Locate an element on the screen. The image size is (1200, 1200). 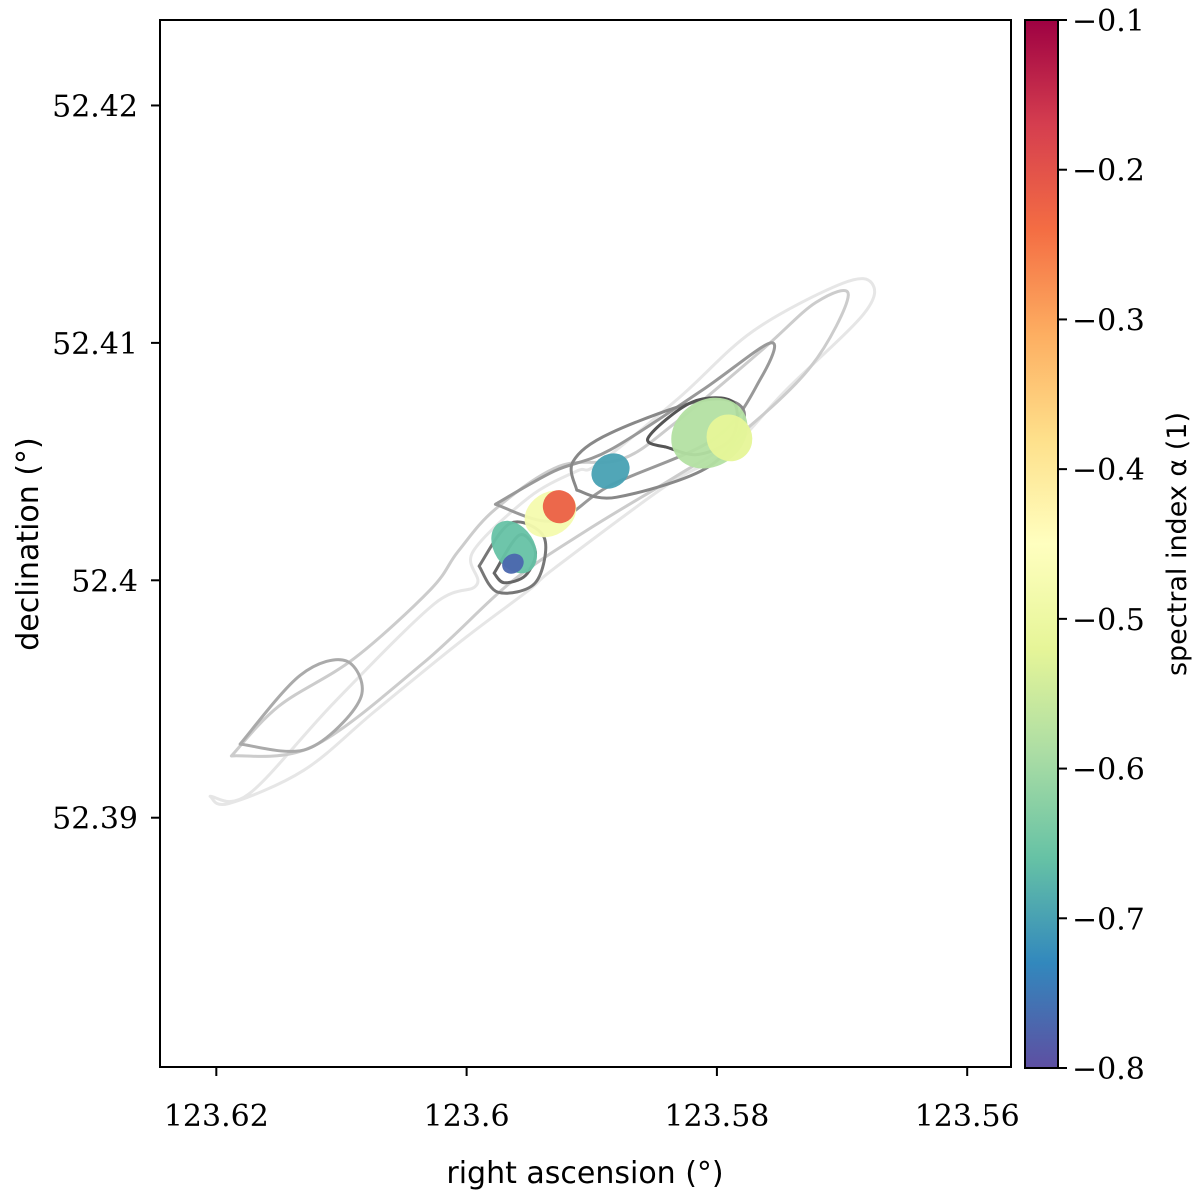
y-tick-label: 52.41 is located at coordinates (95, 344).